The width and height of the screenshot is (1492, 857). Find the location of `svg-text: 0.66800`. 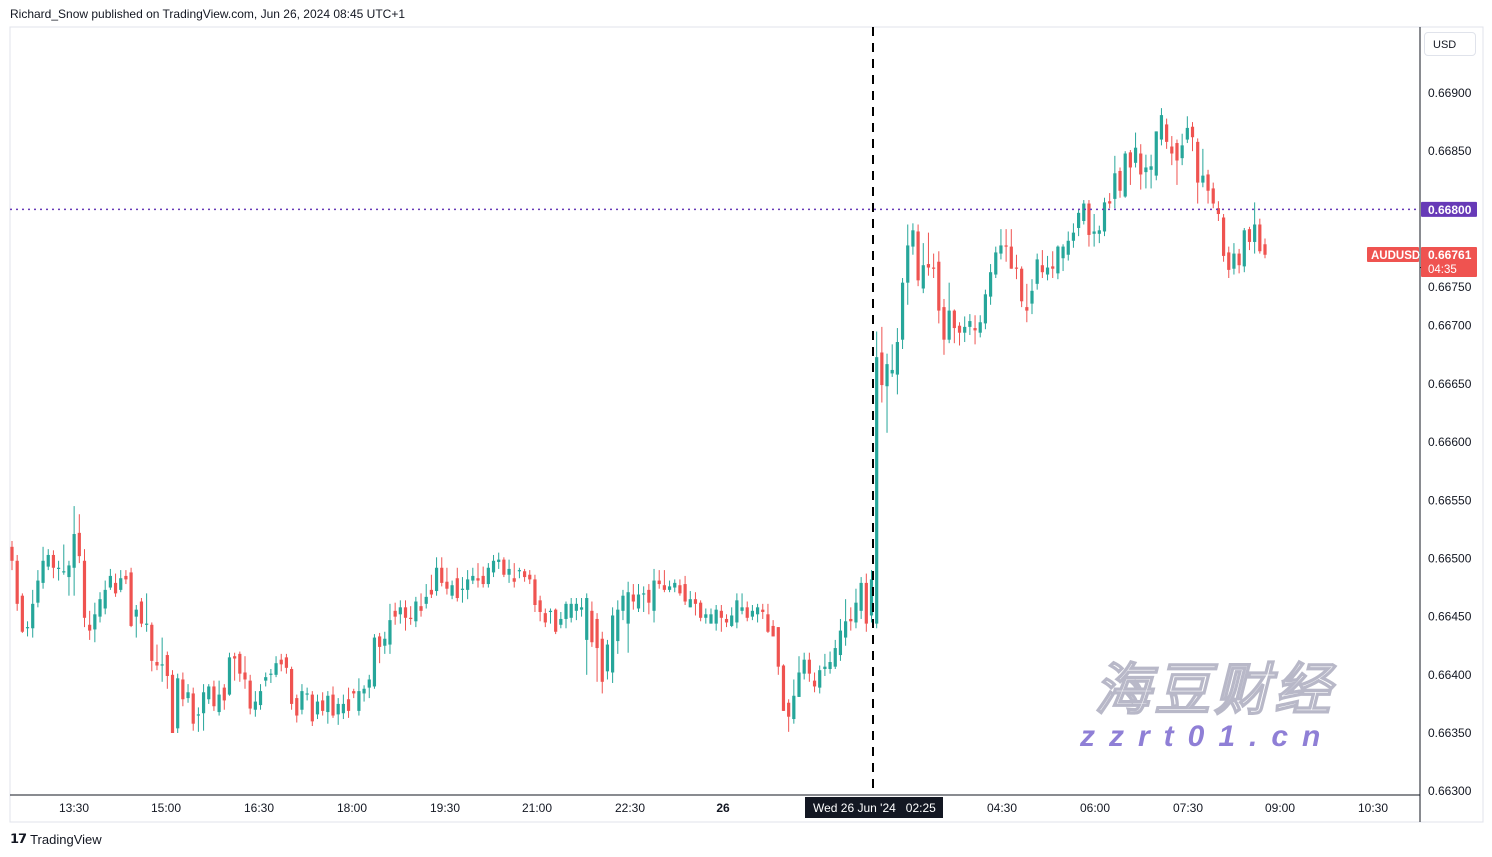

svg-text: 0.66800 is located at coordinates (1450, 210).